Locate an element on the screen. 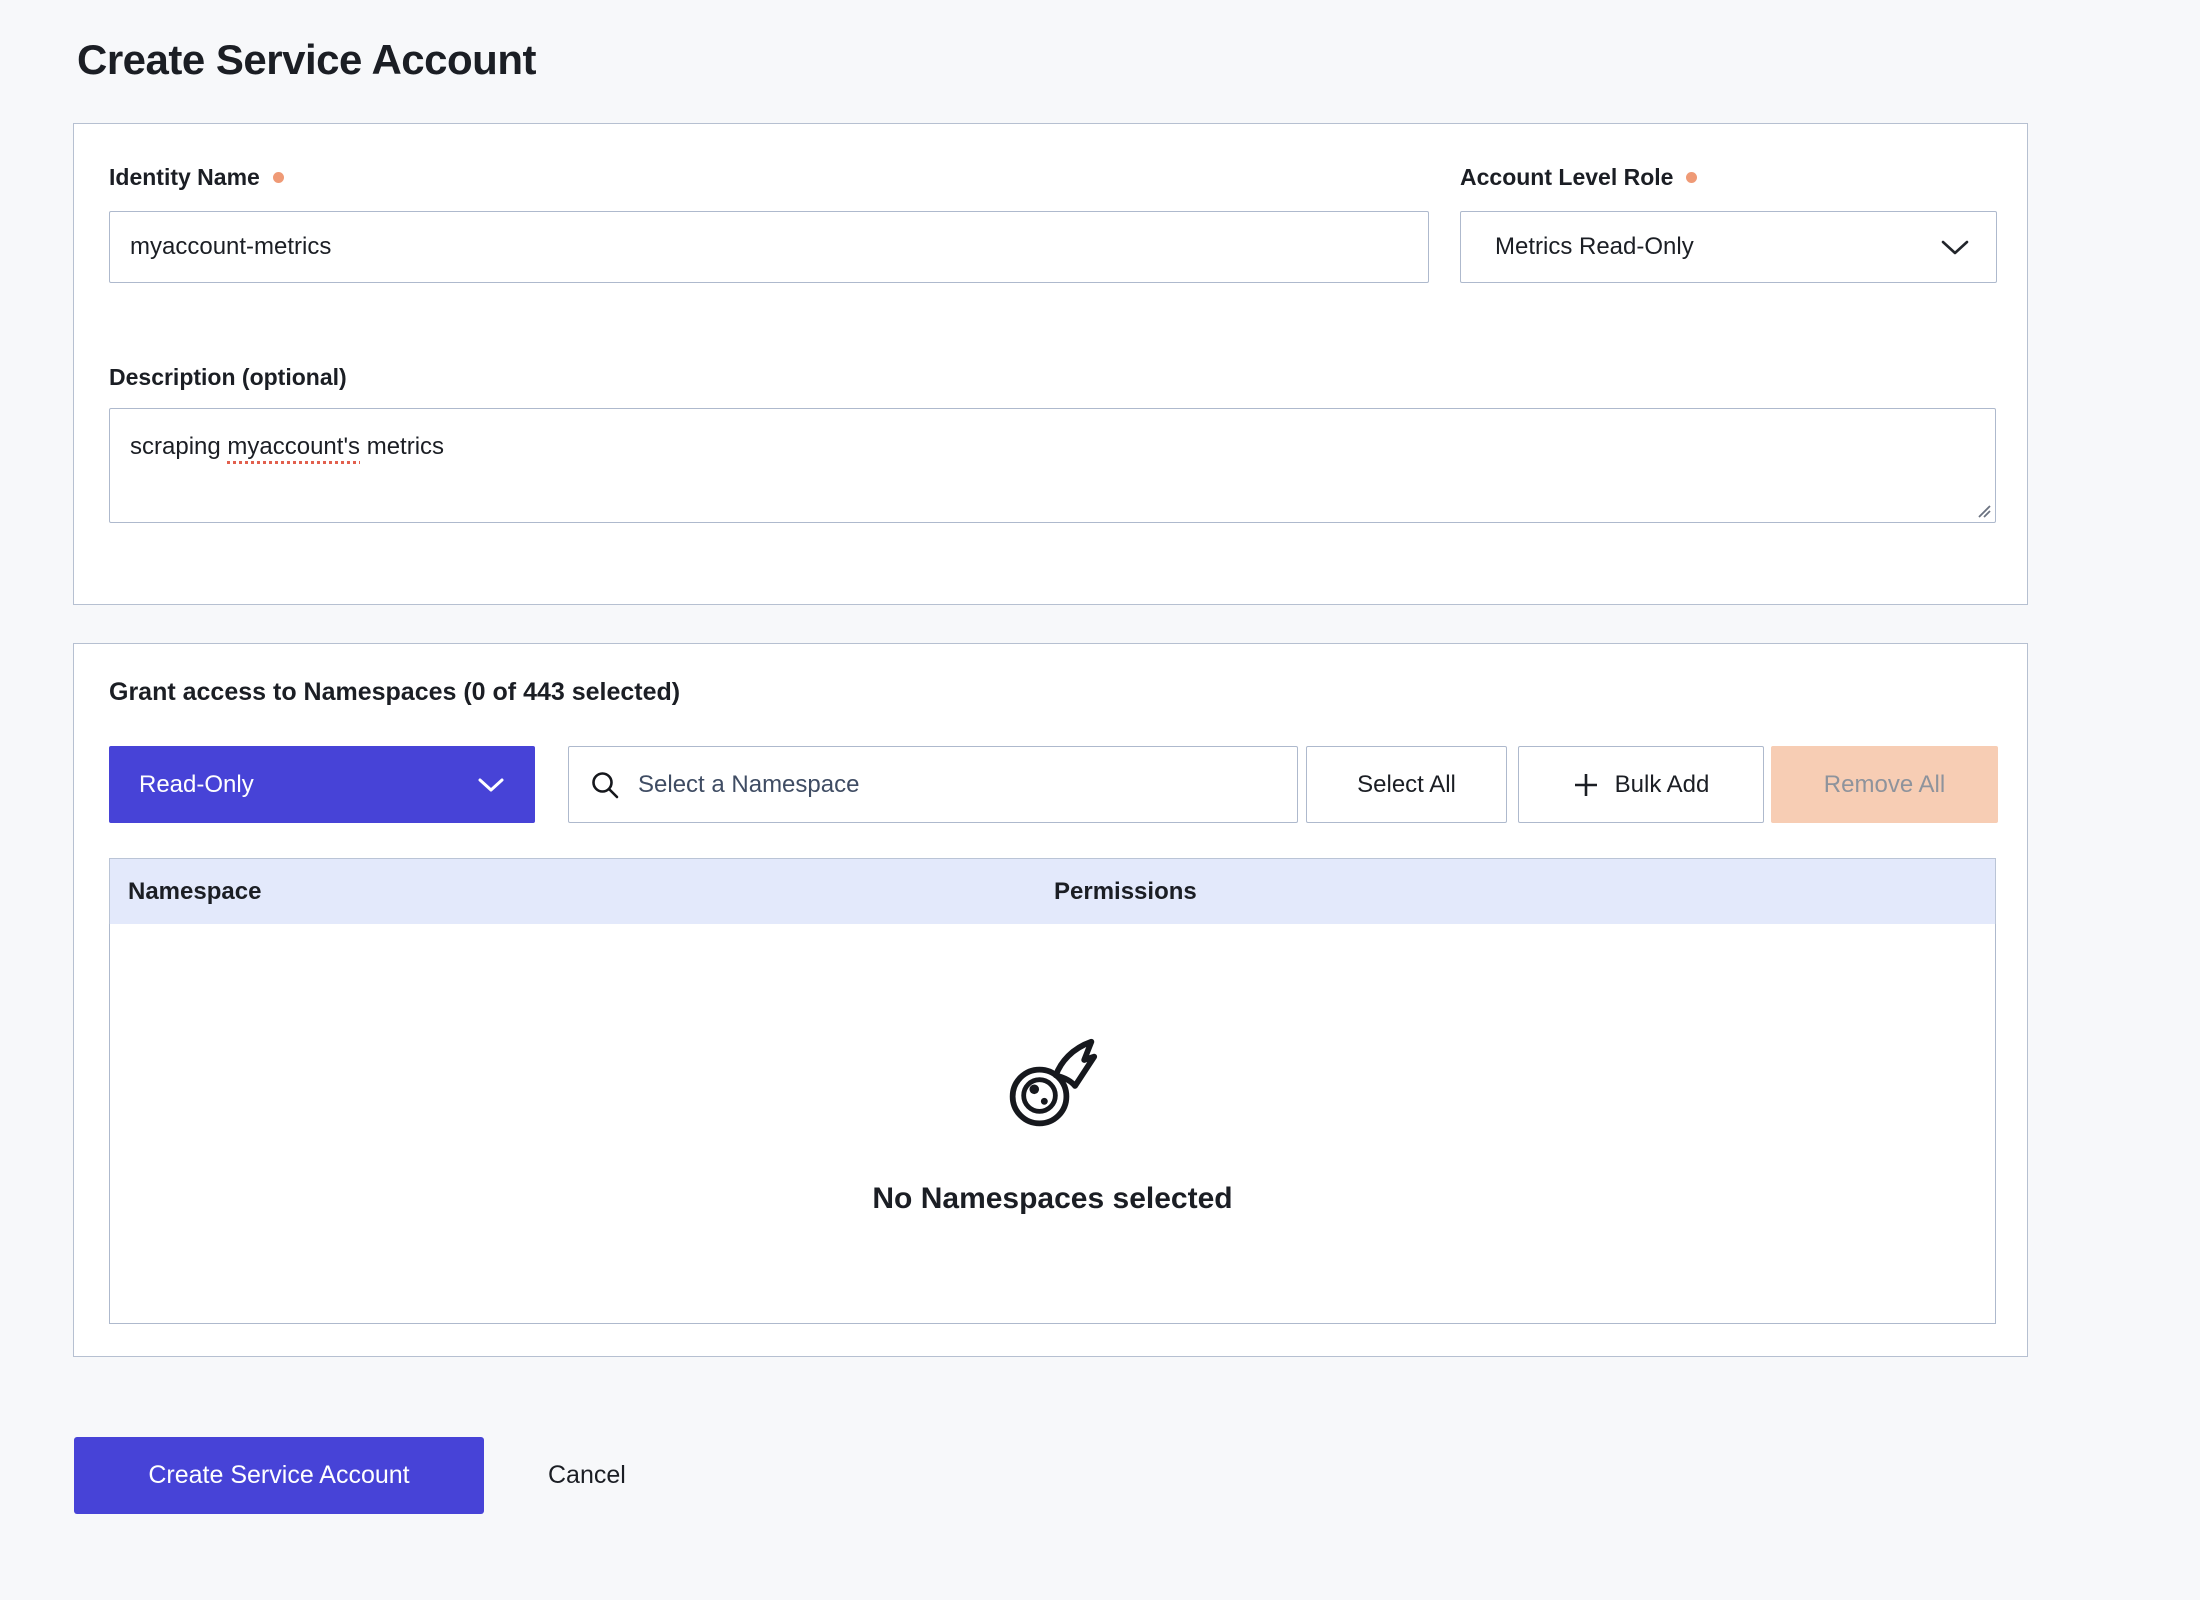 The height and width of the screenshot is (1600, 2200). search-icon is located at coordinates (605, 785).